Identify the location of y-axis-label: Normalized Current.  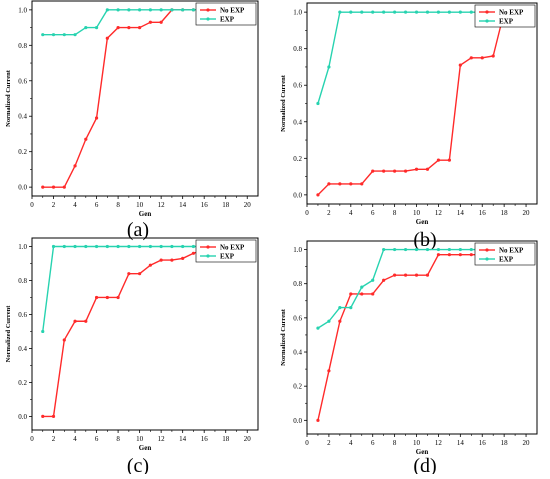
(283, 337).